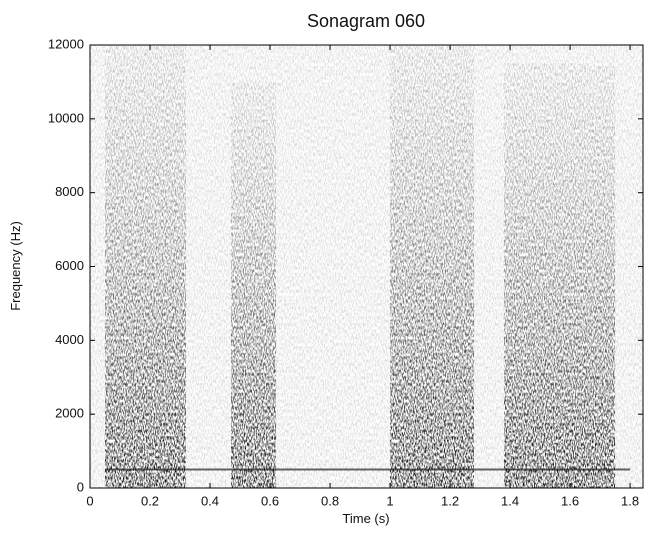 This screenshot has width=648, height=538. What do you see at coordinates (510, 500) in the screenshot?
I see `x-tick-label: 1.4` at bounding box center [510, 500].